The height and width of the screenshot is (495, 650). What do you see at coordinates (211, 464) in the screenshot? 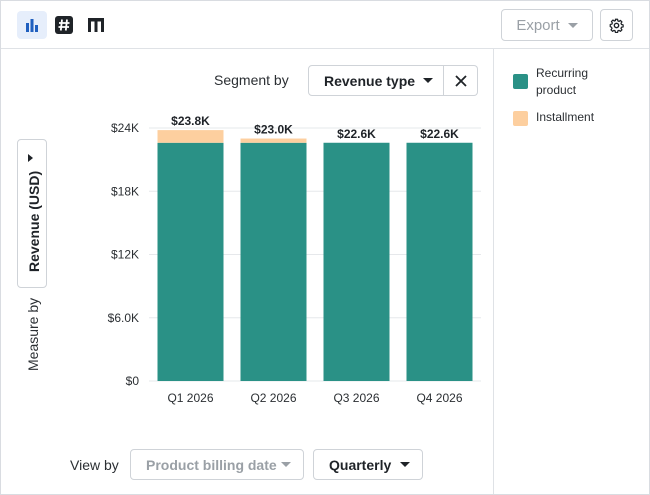
I see `date-field-value: Product billing date` at bounding box center [211, 464].